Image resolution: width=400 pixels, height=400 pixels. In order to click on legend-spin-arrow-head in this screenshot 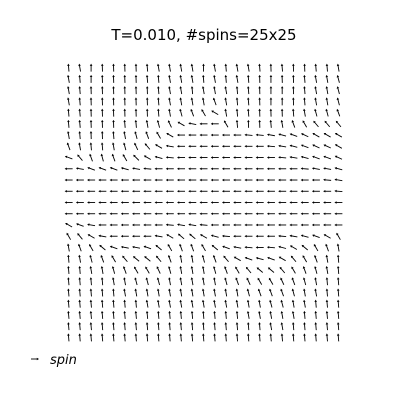, I will do `click(38, 359)`.